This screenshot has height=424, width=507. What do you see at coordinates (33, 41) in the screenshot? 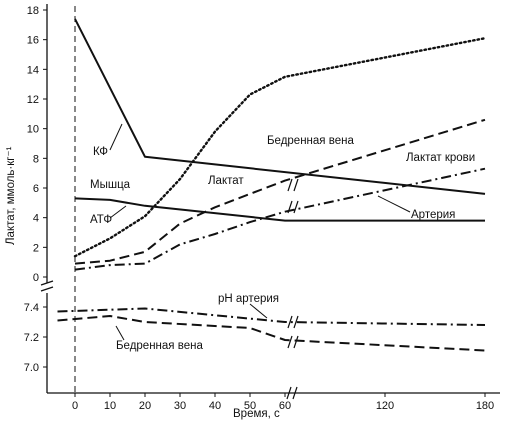
I see `y-tick-label: 16` at bounding box center [33, 41].